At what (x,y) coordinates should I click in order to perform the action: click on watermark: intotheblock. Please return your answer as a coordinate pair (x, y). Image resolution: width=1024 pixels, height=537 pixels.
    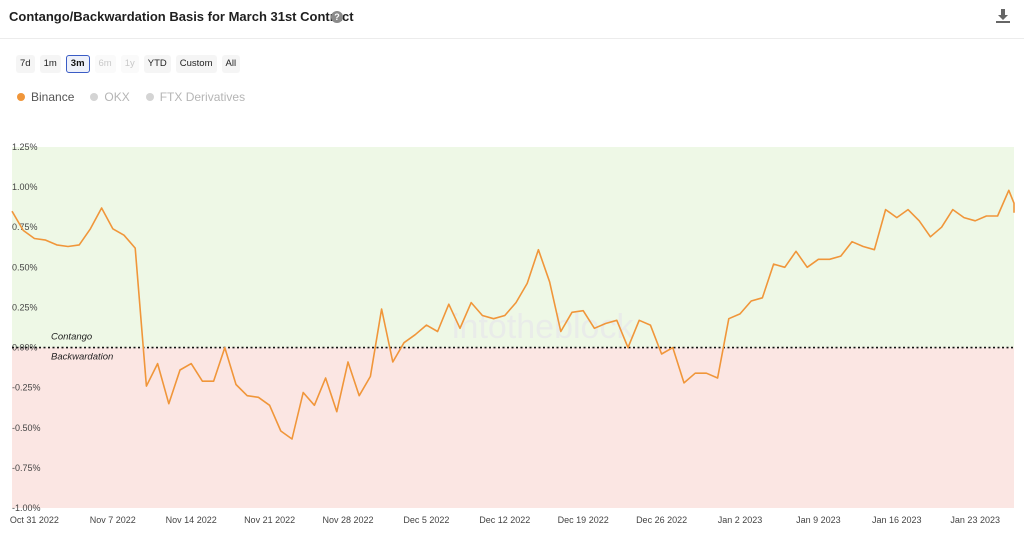
    Looking at the image, I should click on (543, 327).